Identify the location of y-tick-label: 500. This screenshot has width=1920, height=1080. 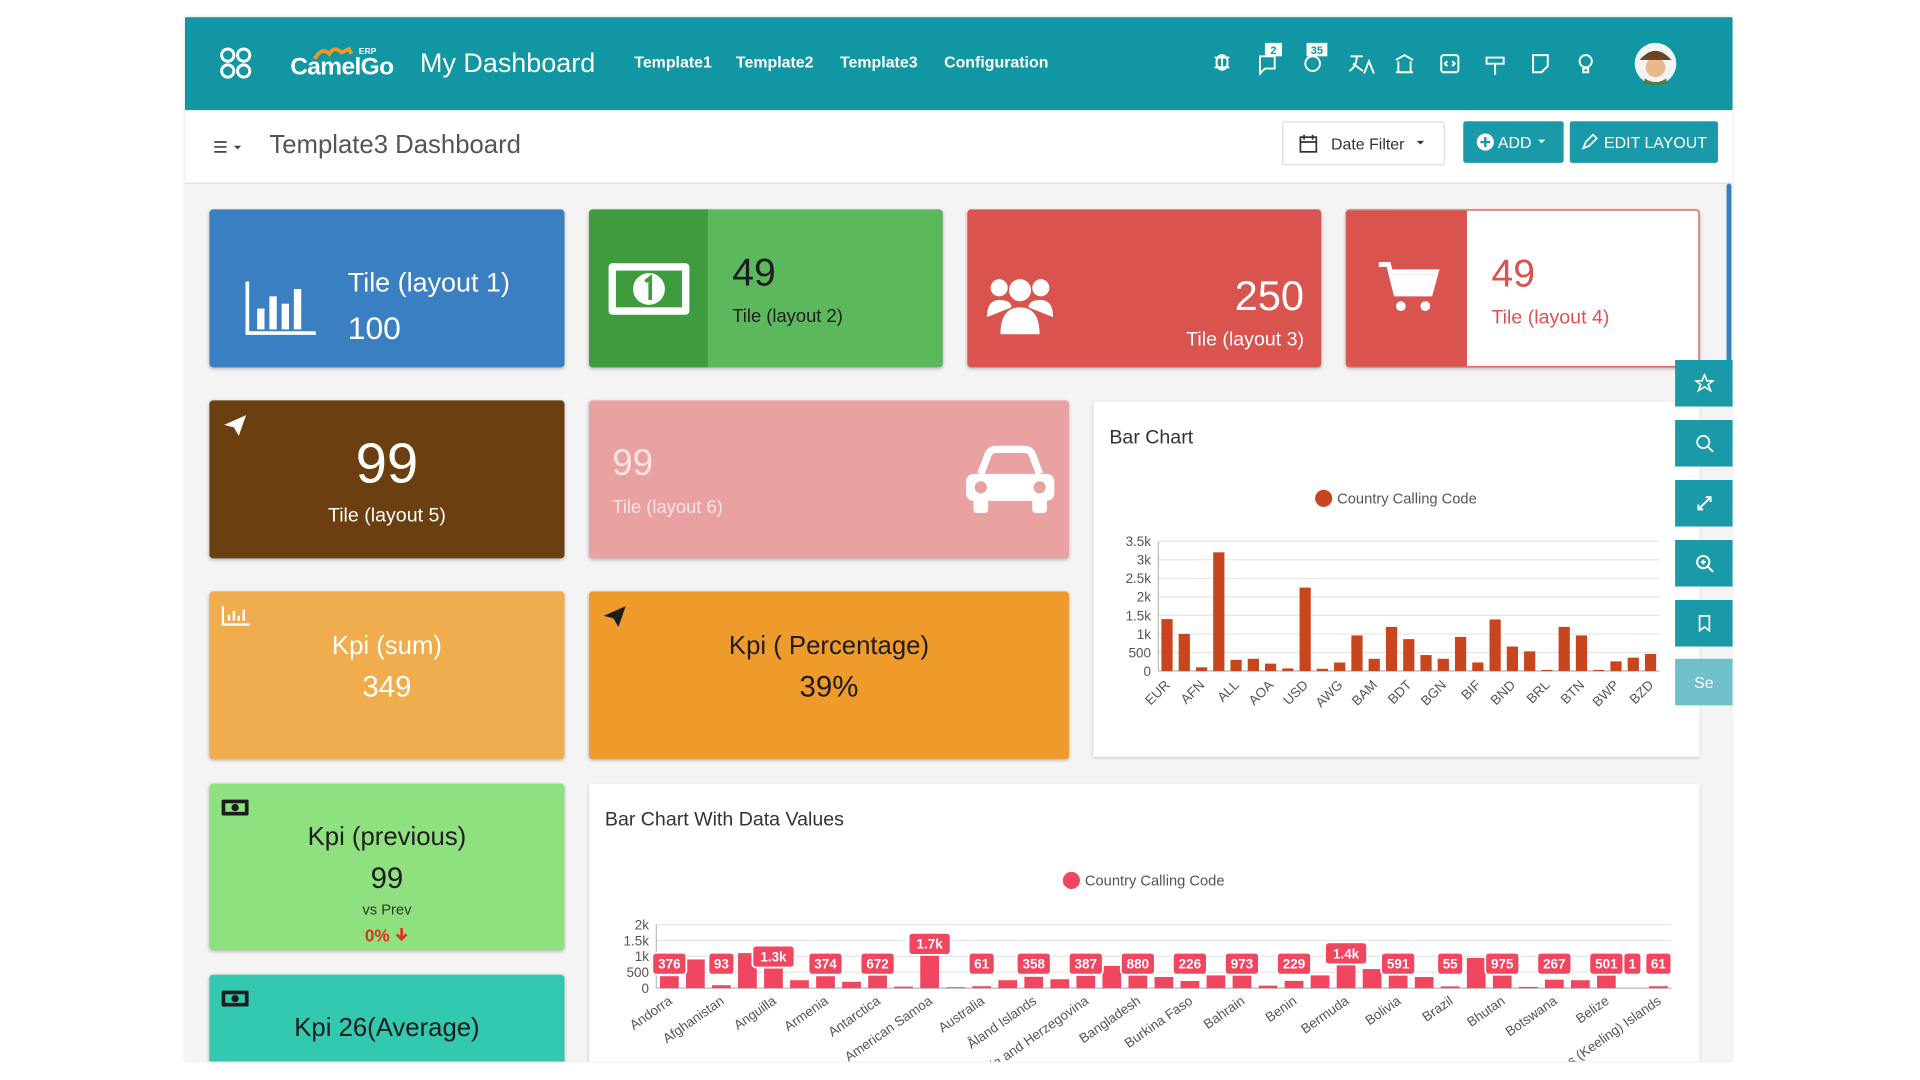
(638, 972).